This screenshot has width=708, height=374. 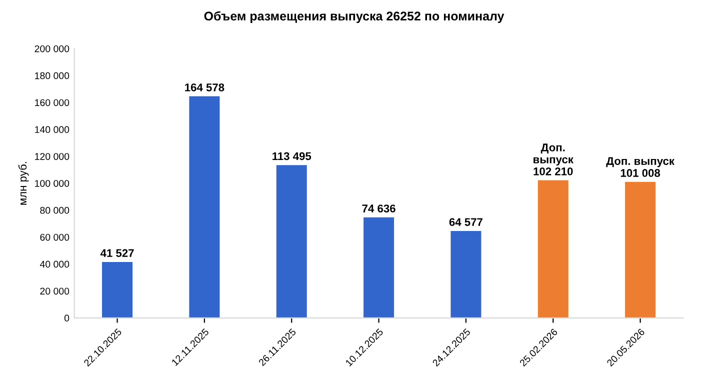 What do you see at coordinates (55, 237) in the screenshot?
I see `y-tick-label: 60 000` at bounding box center [55, 237].